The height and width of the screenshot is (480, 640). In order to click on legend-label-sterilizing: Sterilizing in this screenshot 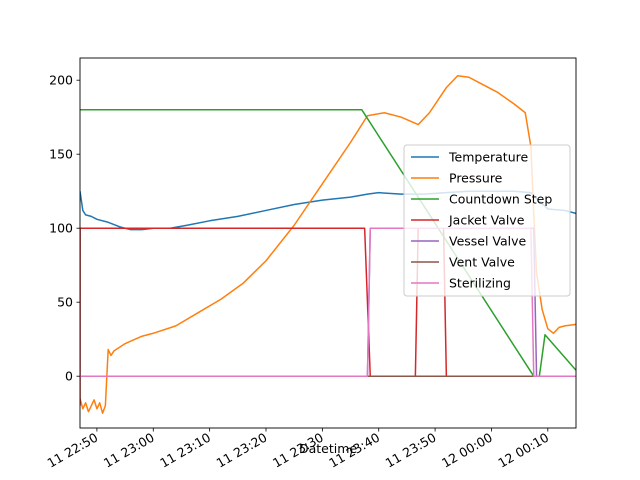, I will do `click(480, 283)`.